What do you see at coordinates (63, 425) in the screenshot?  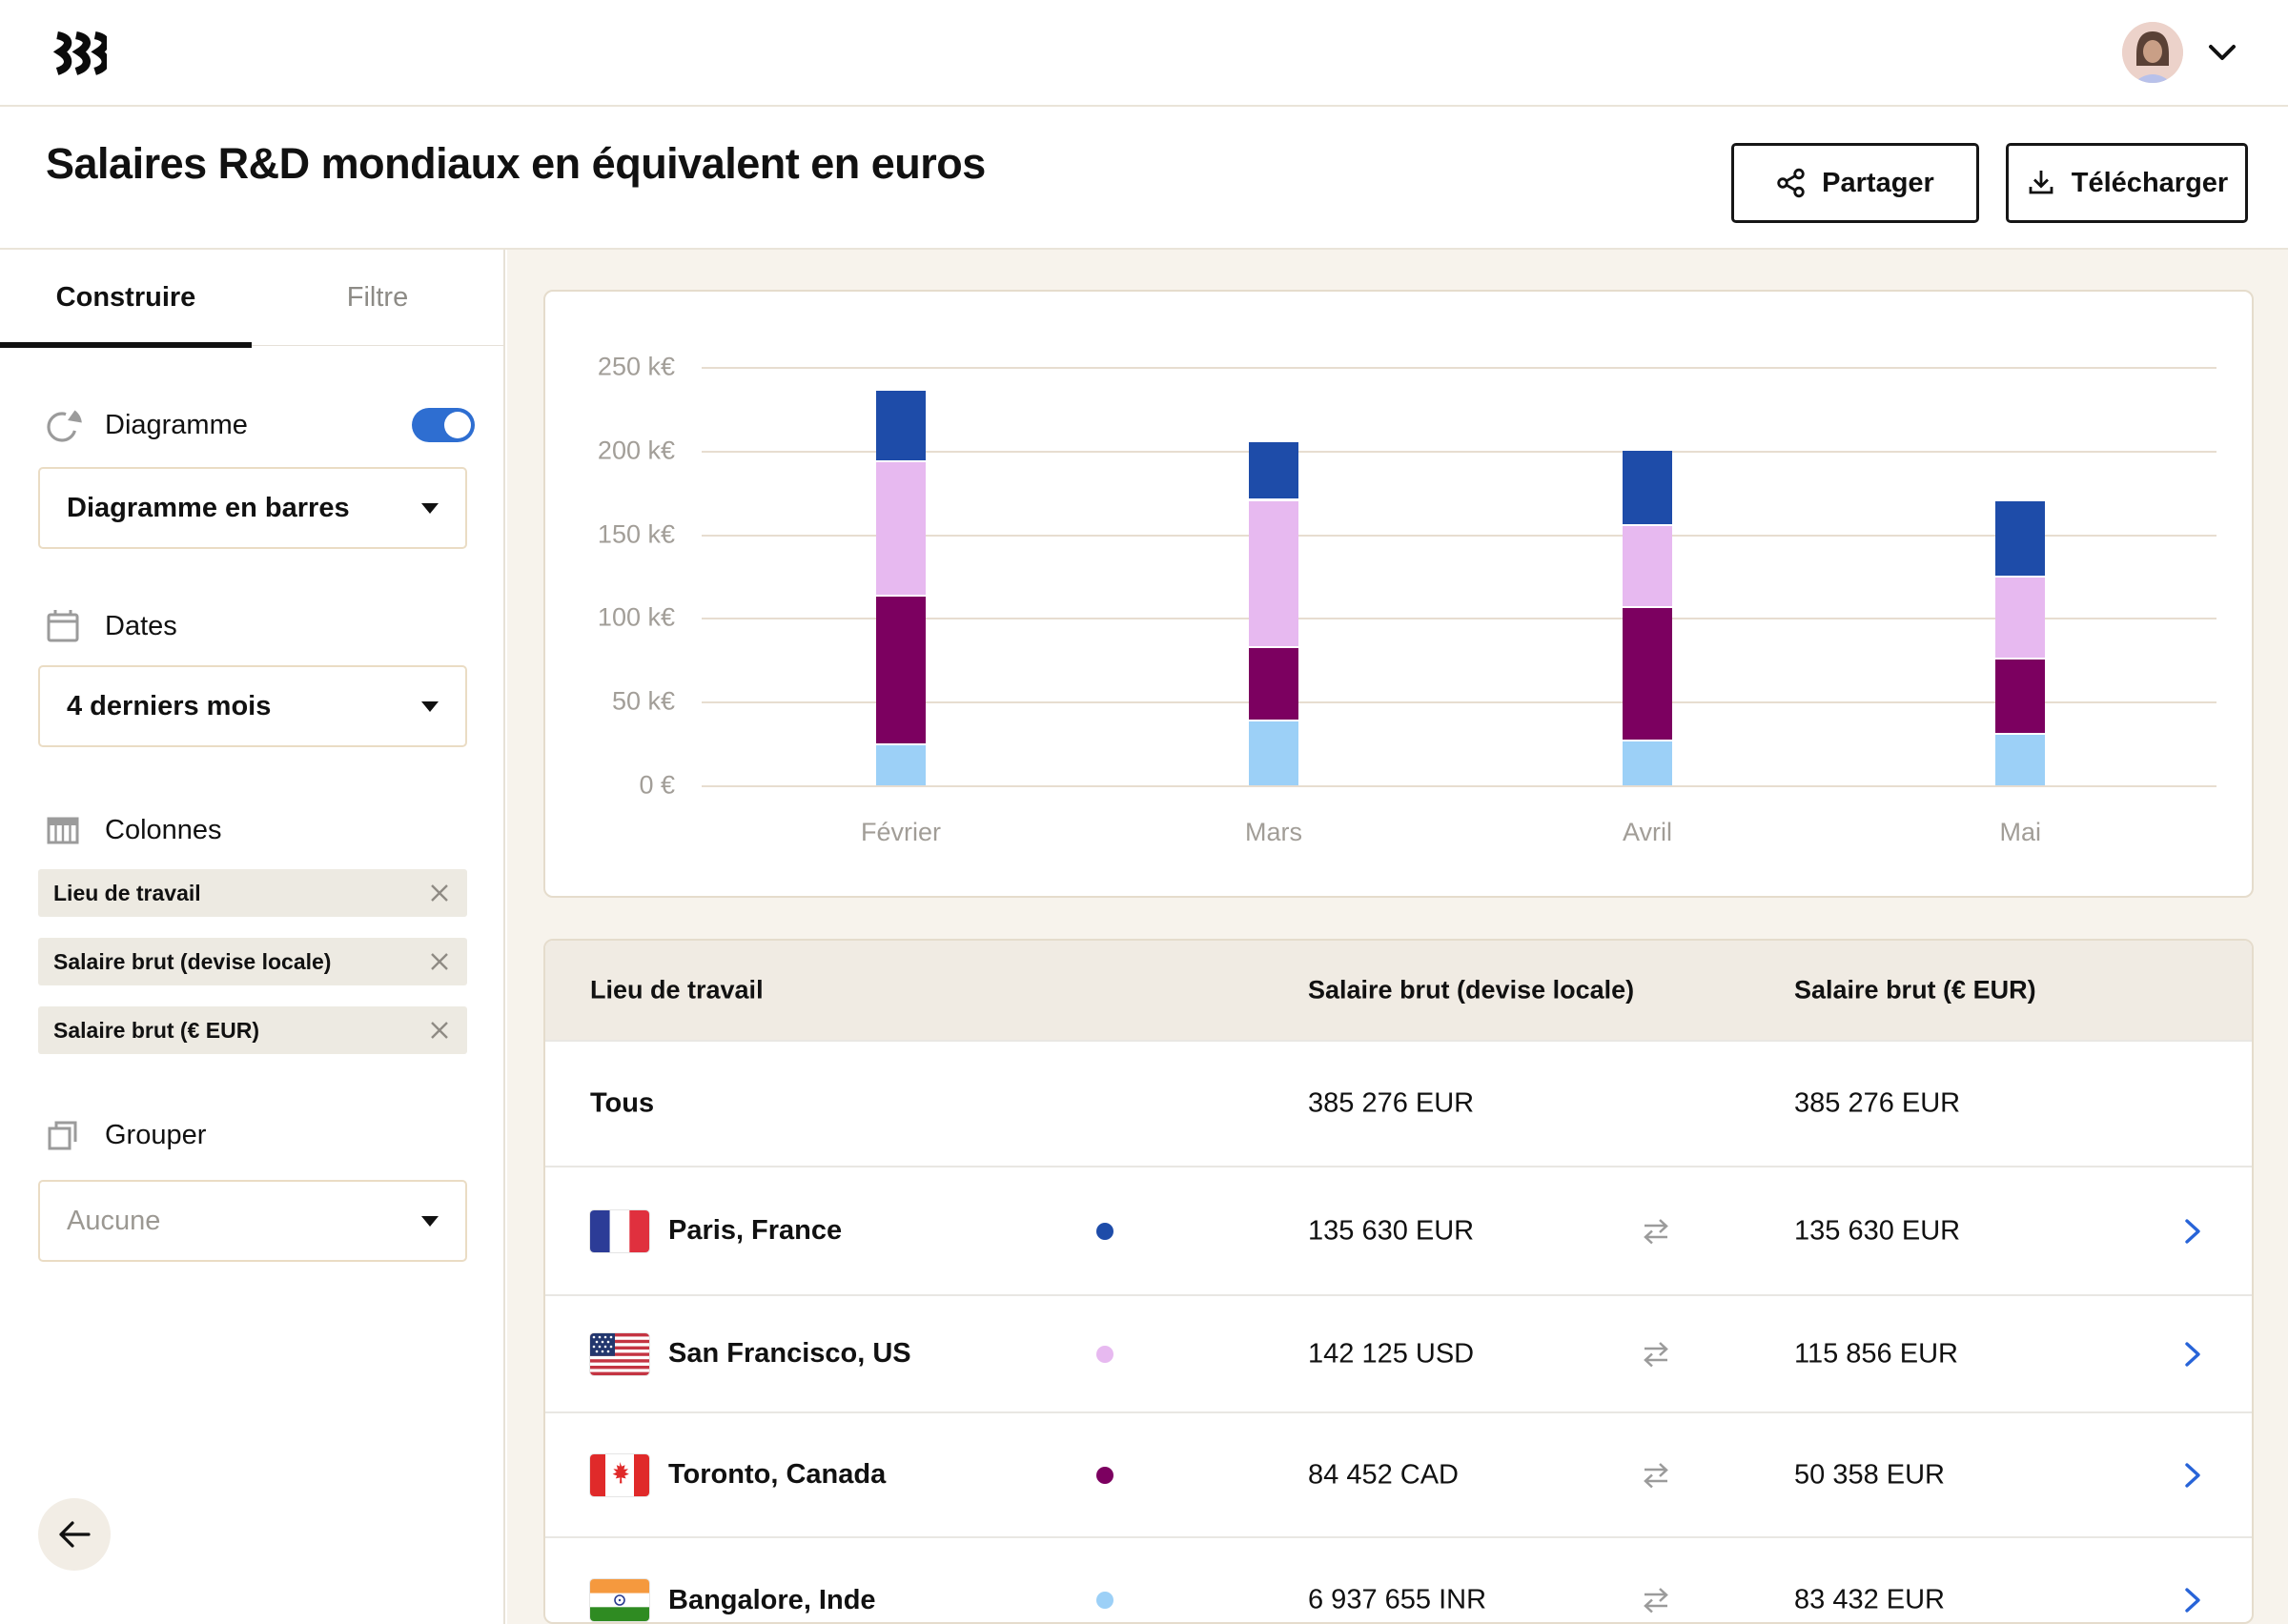 I see `pie-chart-icon` at bounding box center [63, 425].